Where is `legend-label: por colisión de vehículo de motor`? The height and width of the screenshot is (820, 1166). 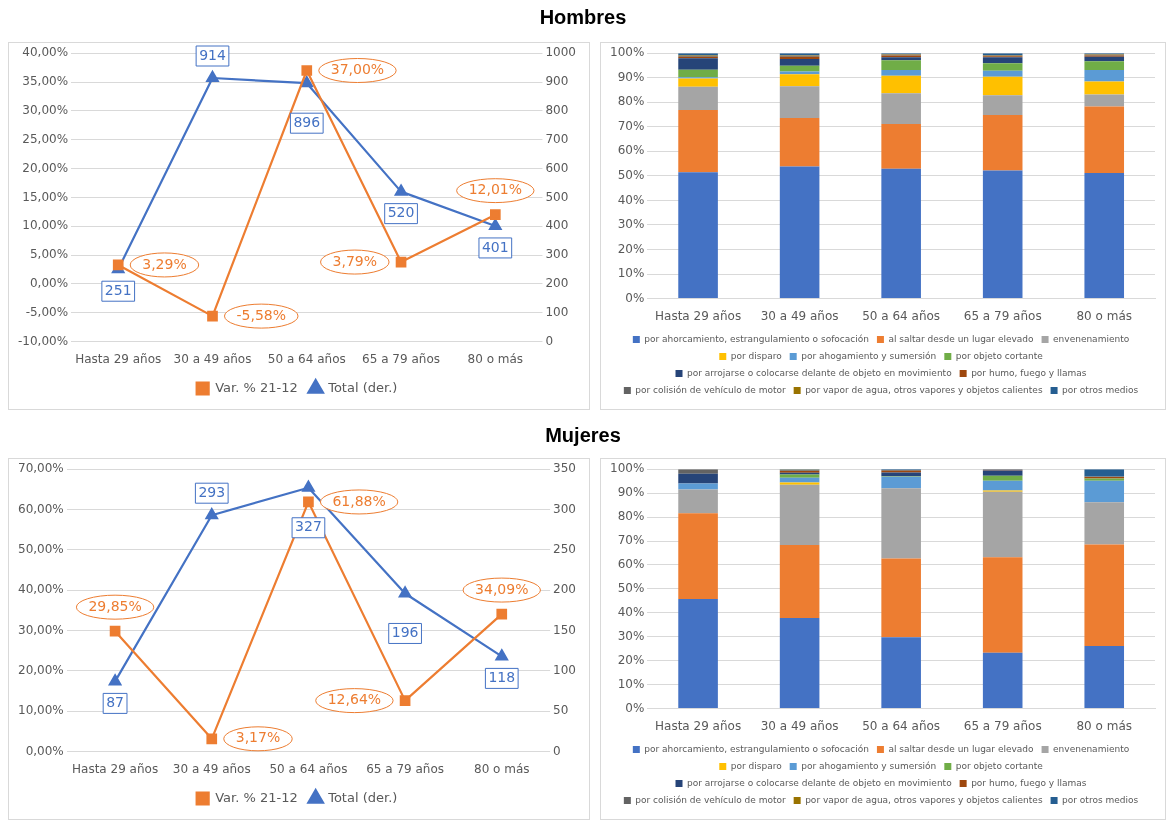 legend-label: por colisión de vehículo de motor is located at coordinates (710, 799).